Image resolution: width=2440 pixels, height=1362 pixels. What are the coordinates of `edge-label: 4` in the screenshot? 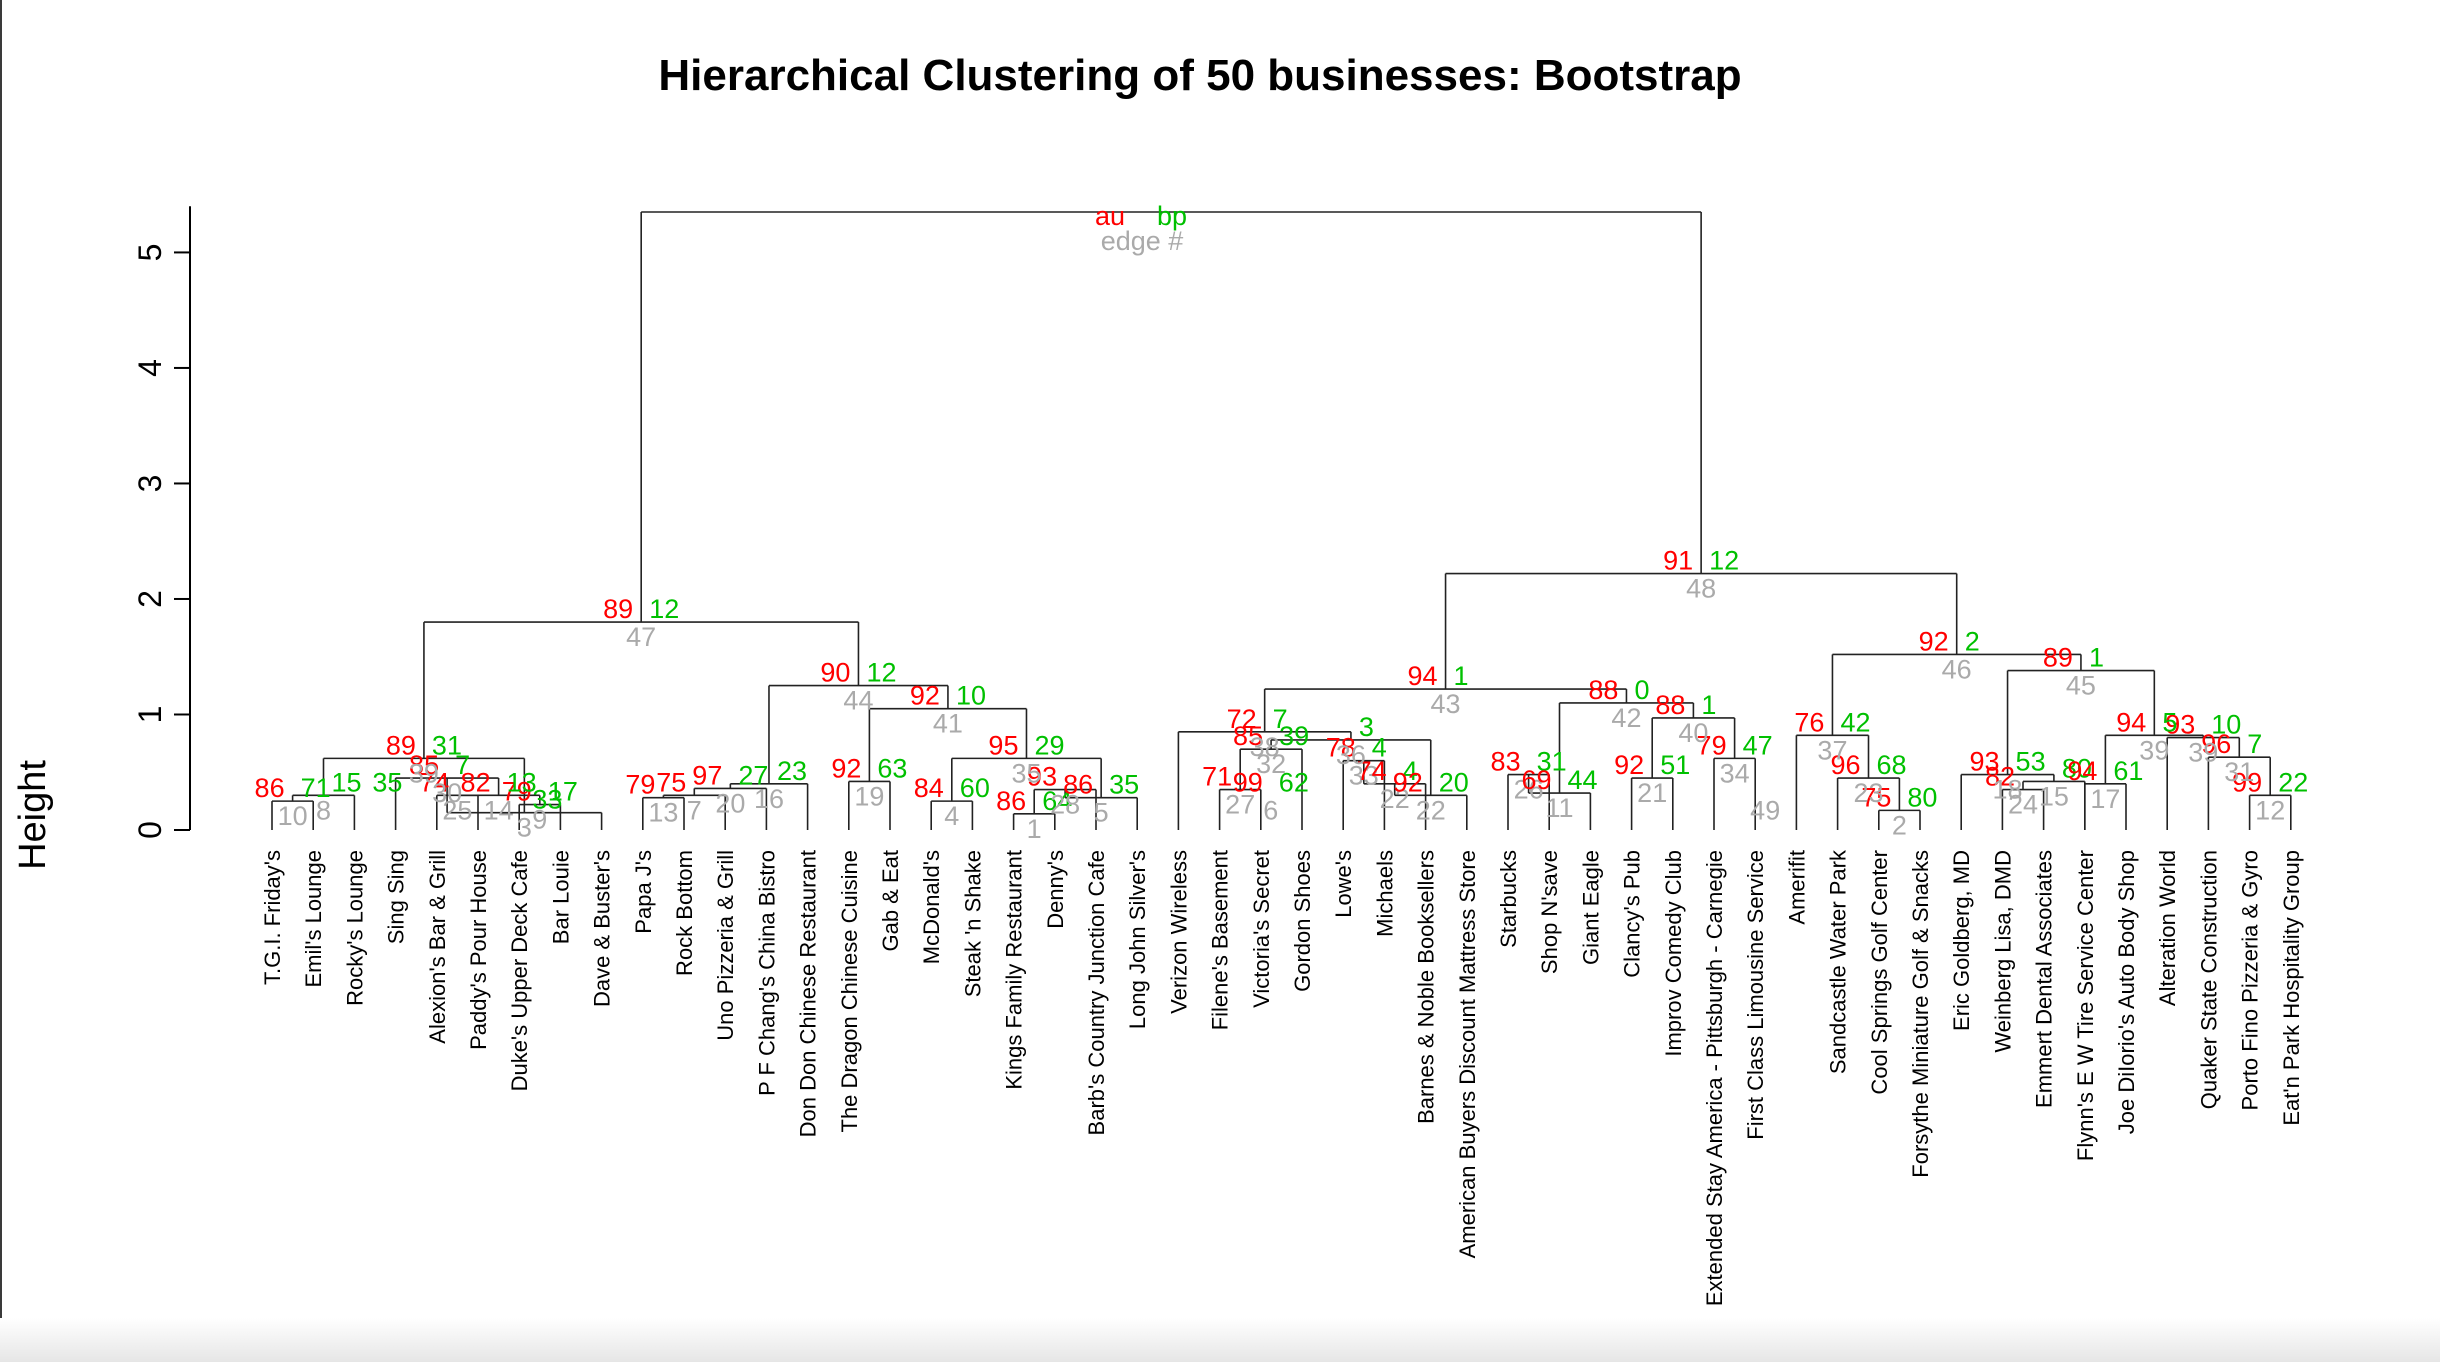 It's located at (951, 816).